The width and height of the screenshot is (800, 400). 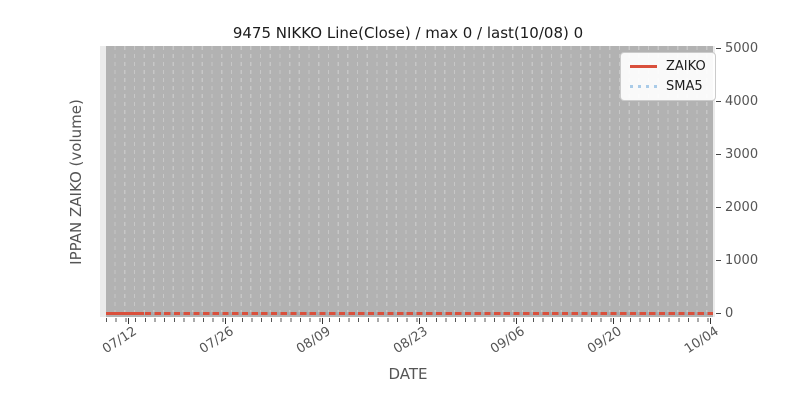 What do you see at coordinates (742, 101) in the screenshot?
I see `y-tick-label: 4000` at bounding box center [742, 101].